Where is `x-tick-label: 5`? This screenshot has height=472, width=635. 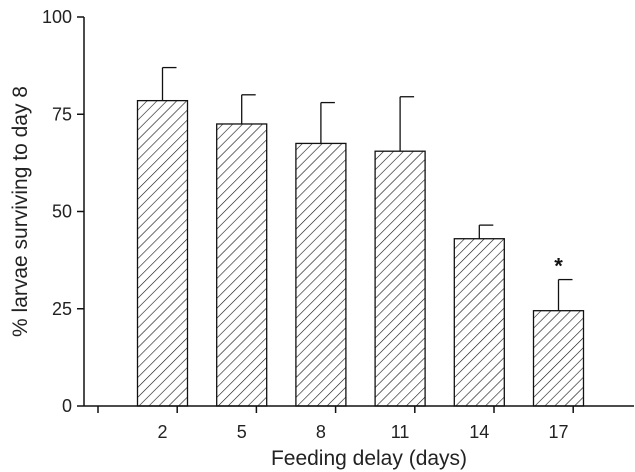
x-tick-label: 5 is located at coordinates (242, 432).